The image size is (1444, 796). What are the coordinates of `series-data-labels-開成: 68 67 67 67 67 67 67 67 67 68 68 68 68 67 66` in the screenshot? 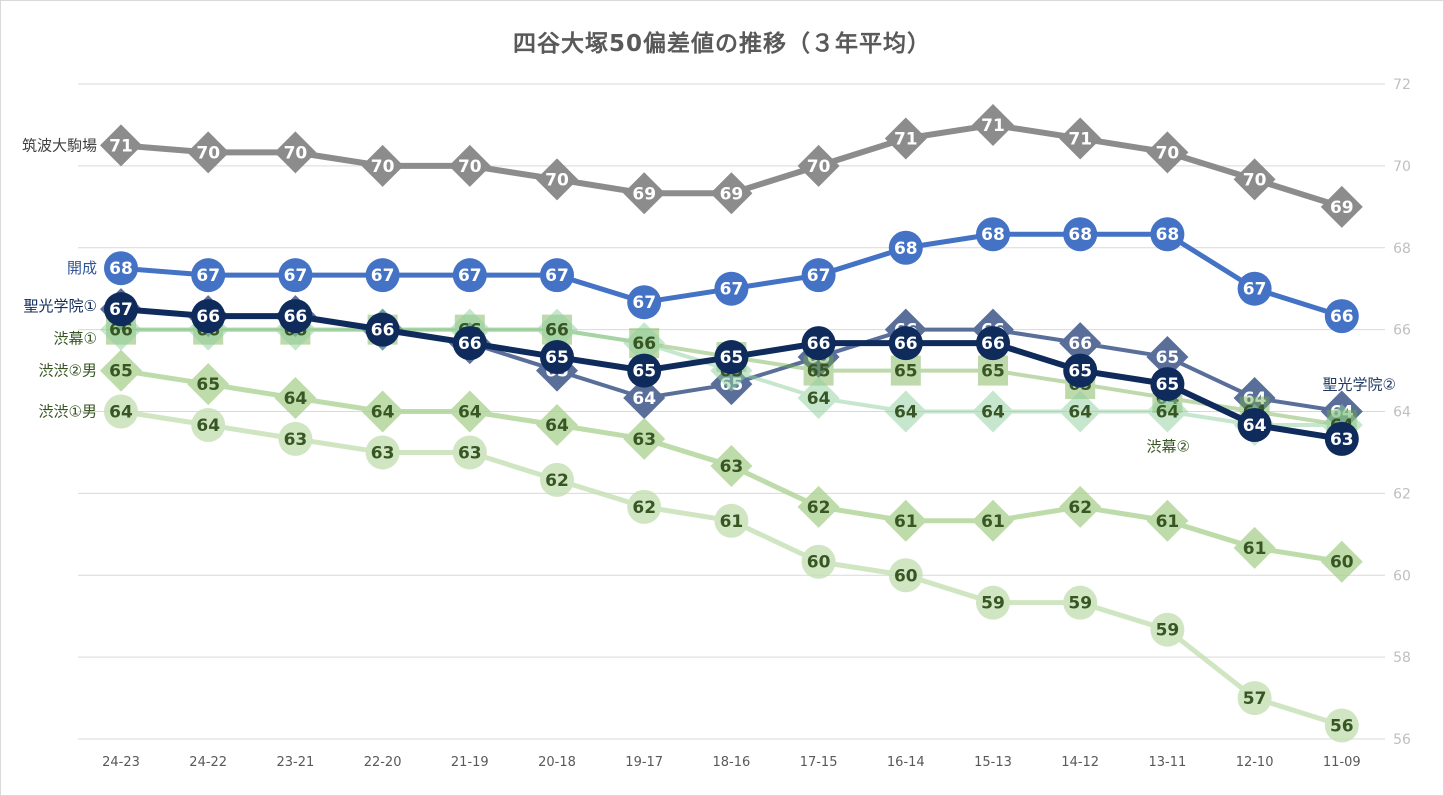 It's located at (731, 276).